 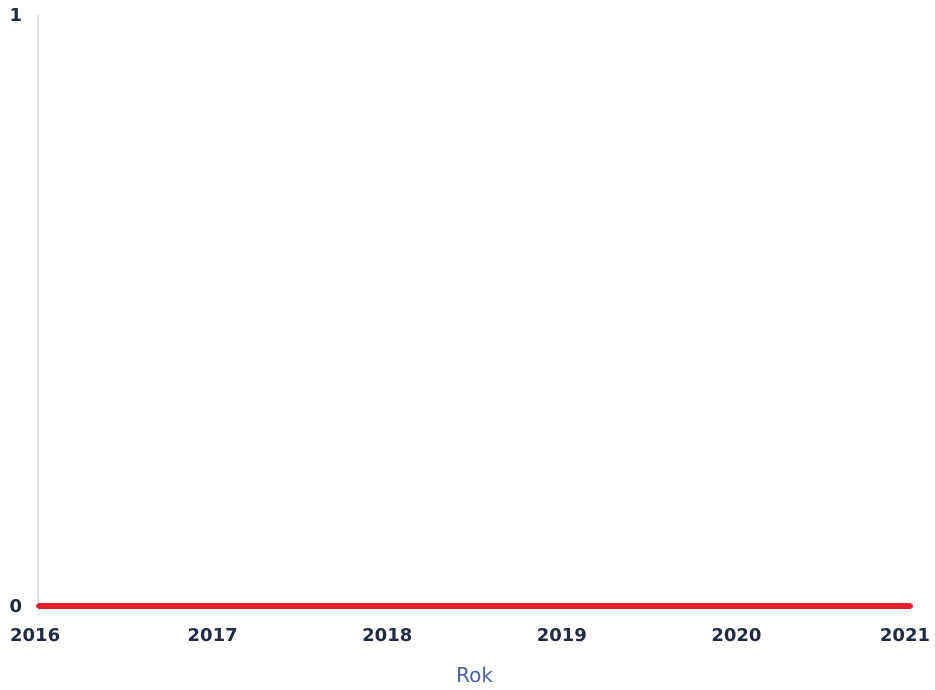 I want to click on x-tick-labels: 2016 2017 2018 2019 2020 2021, so click(x=470, y=635).